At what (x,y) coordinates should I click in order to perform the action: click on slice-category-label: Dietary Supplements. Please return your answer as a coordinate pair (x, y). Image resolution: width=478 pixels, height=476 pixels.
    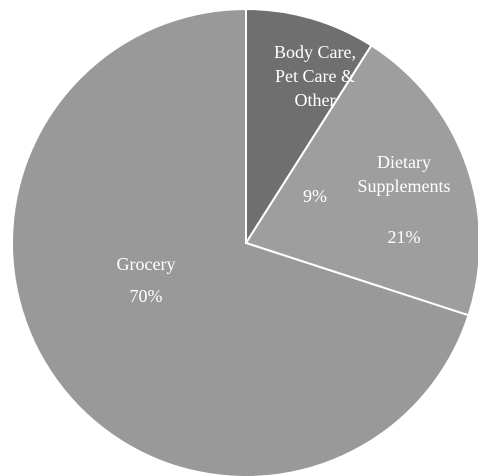
    Looking at the image, I should click on (404, 174).